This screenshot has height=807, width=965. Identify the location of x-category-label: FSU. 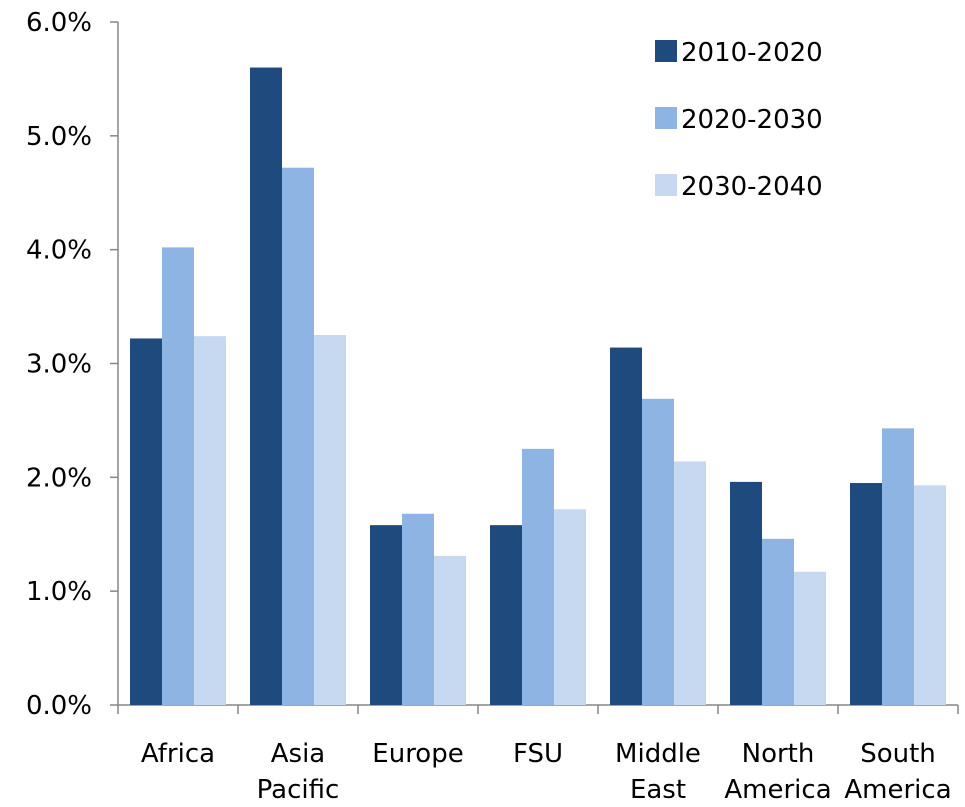
(538, 754).